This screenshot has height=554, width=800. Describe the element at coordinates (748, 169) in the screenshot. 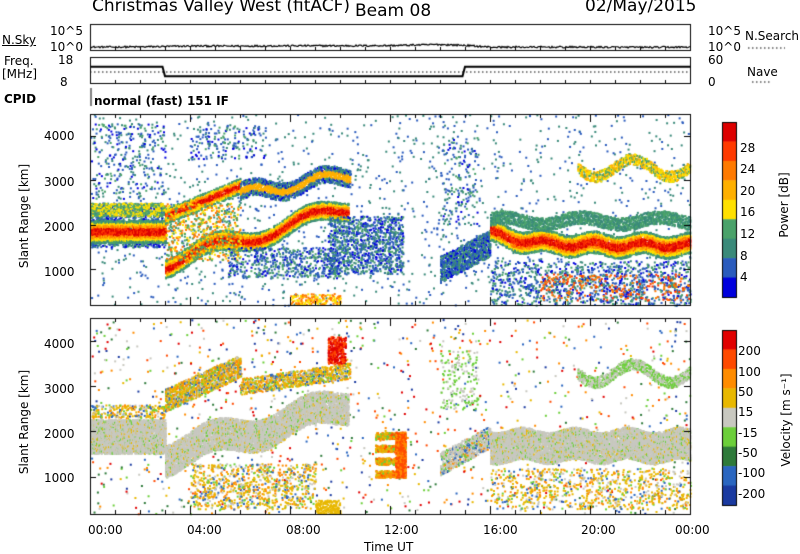

I see `power-cbar-tick-24: 24` at that location.